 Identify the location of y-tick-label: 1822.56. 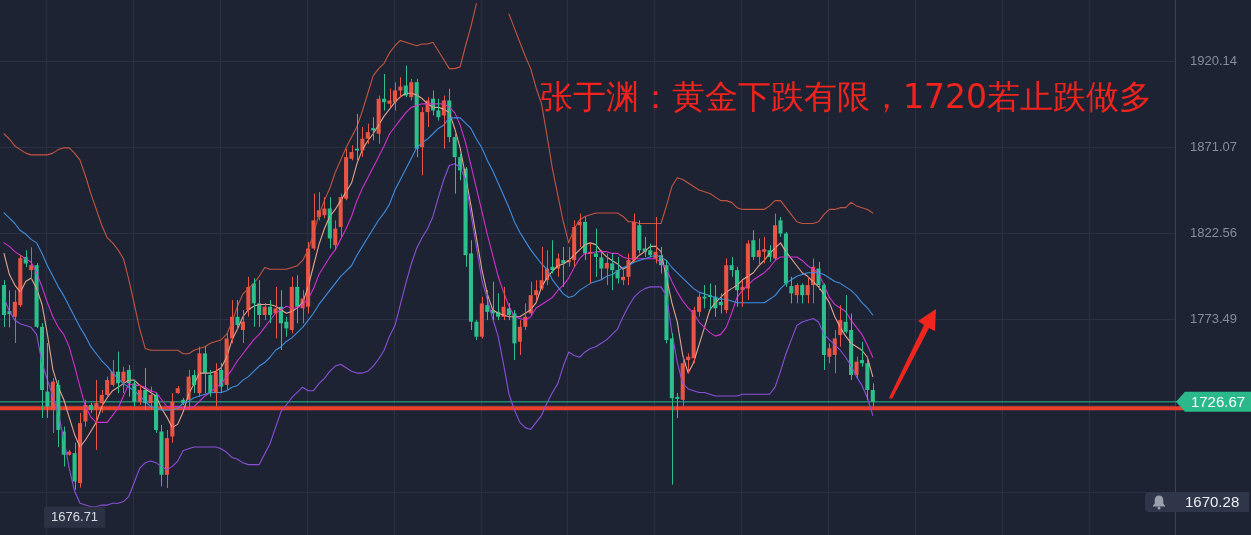
(1213, 232).